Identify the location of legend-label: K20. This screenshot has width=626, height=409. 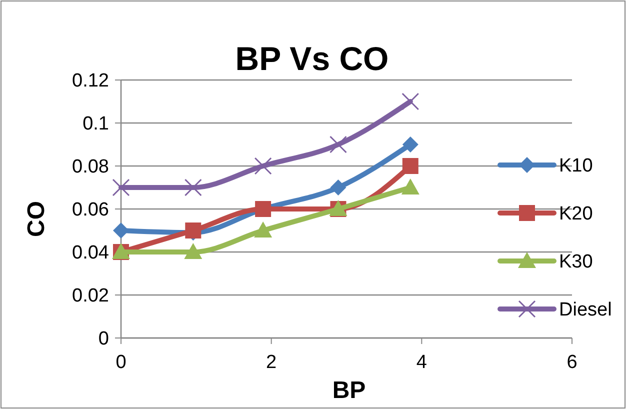
(576, 214).